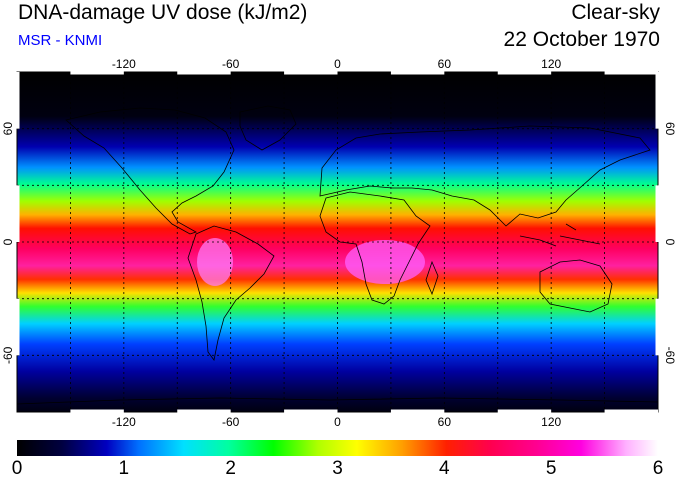  What do you see at coordinates (551, 422) in the screenshot?
I see `lon-tick-label-bottom: 120` at bounding box center [551, 422].